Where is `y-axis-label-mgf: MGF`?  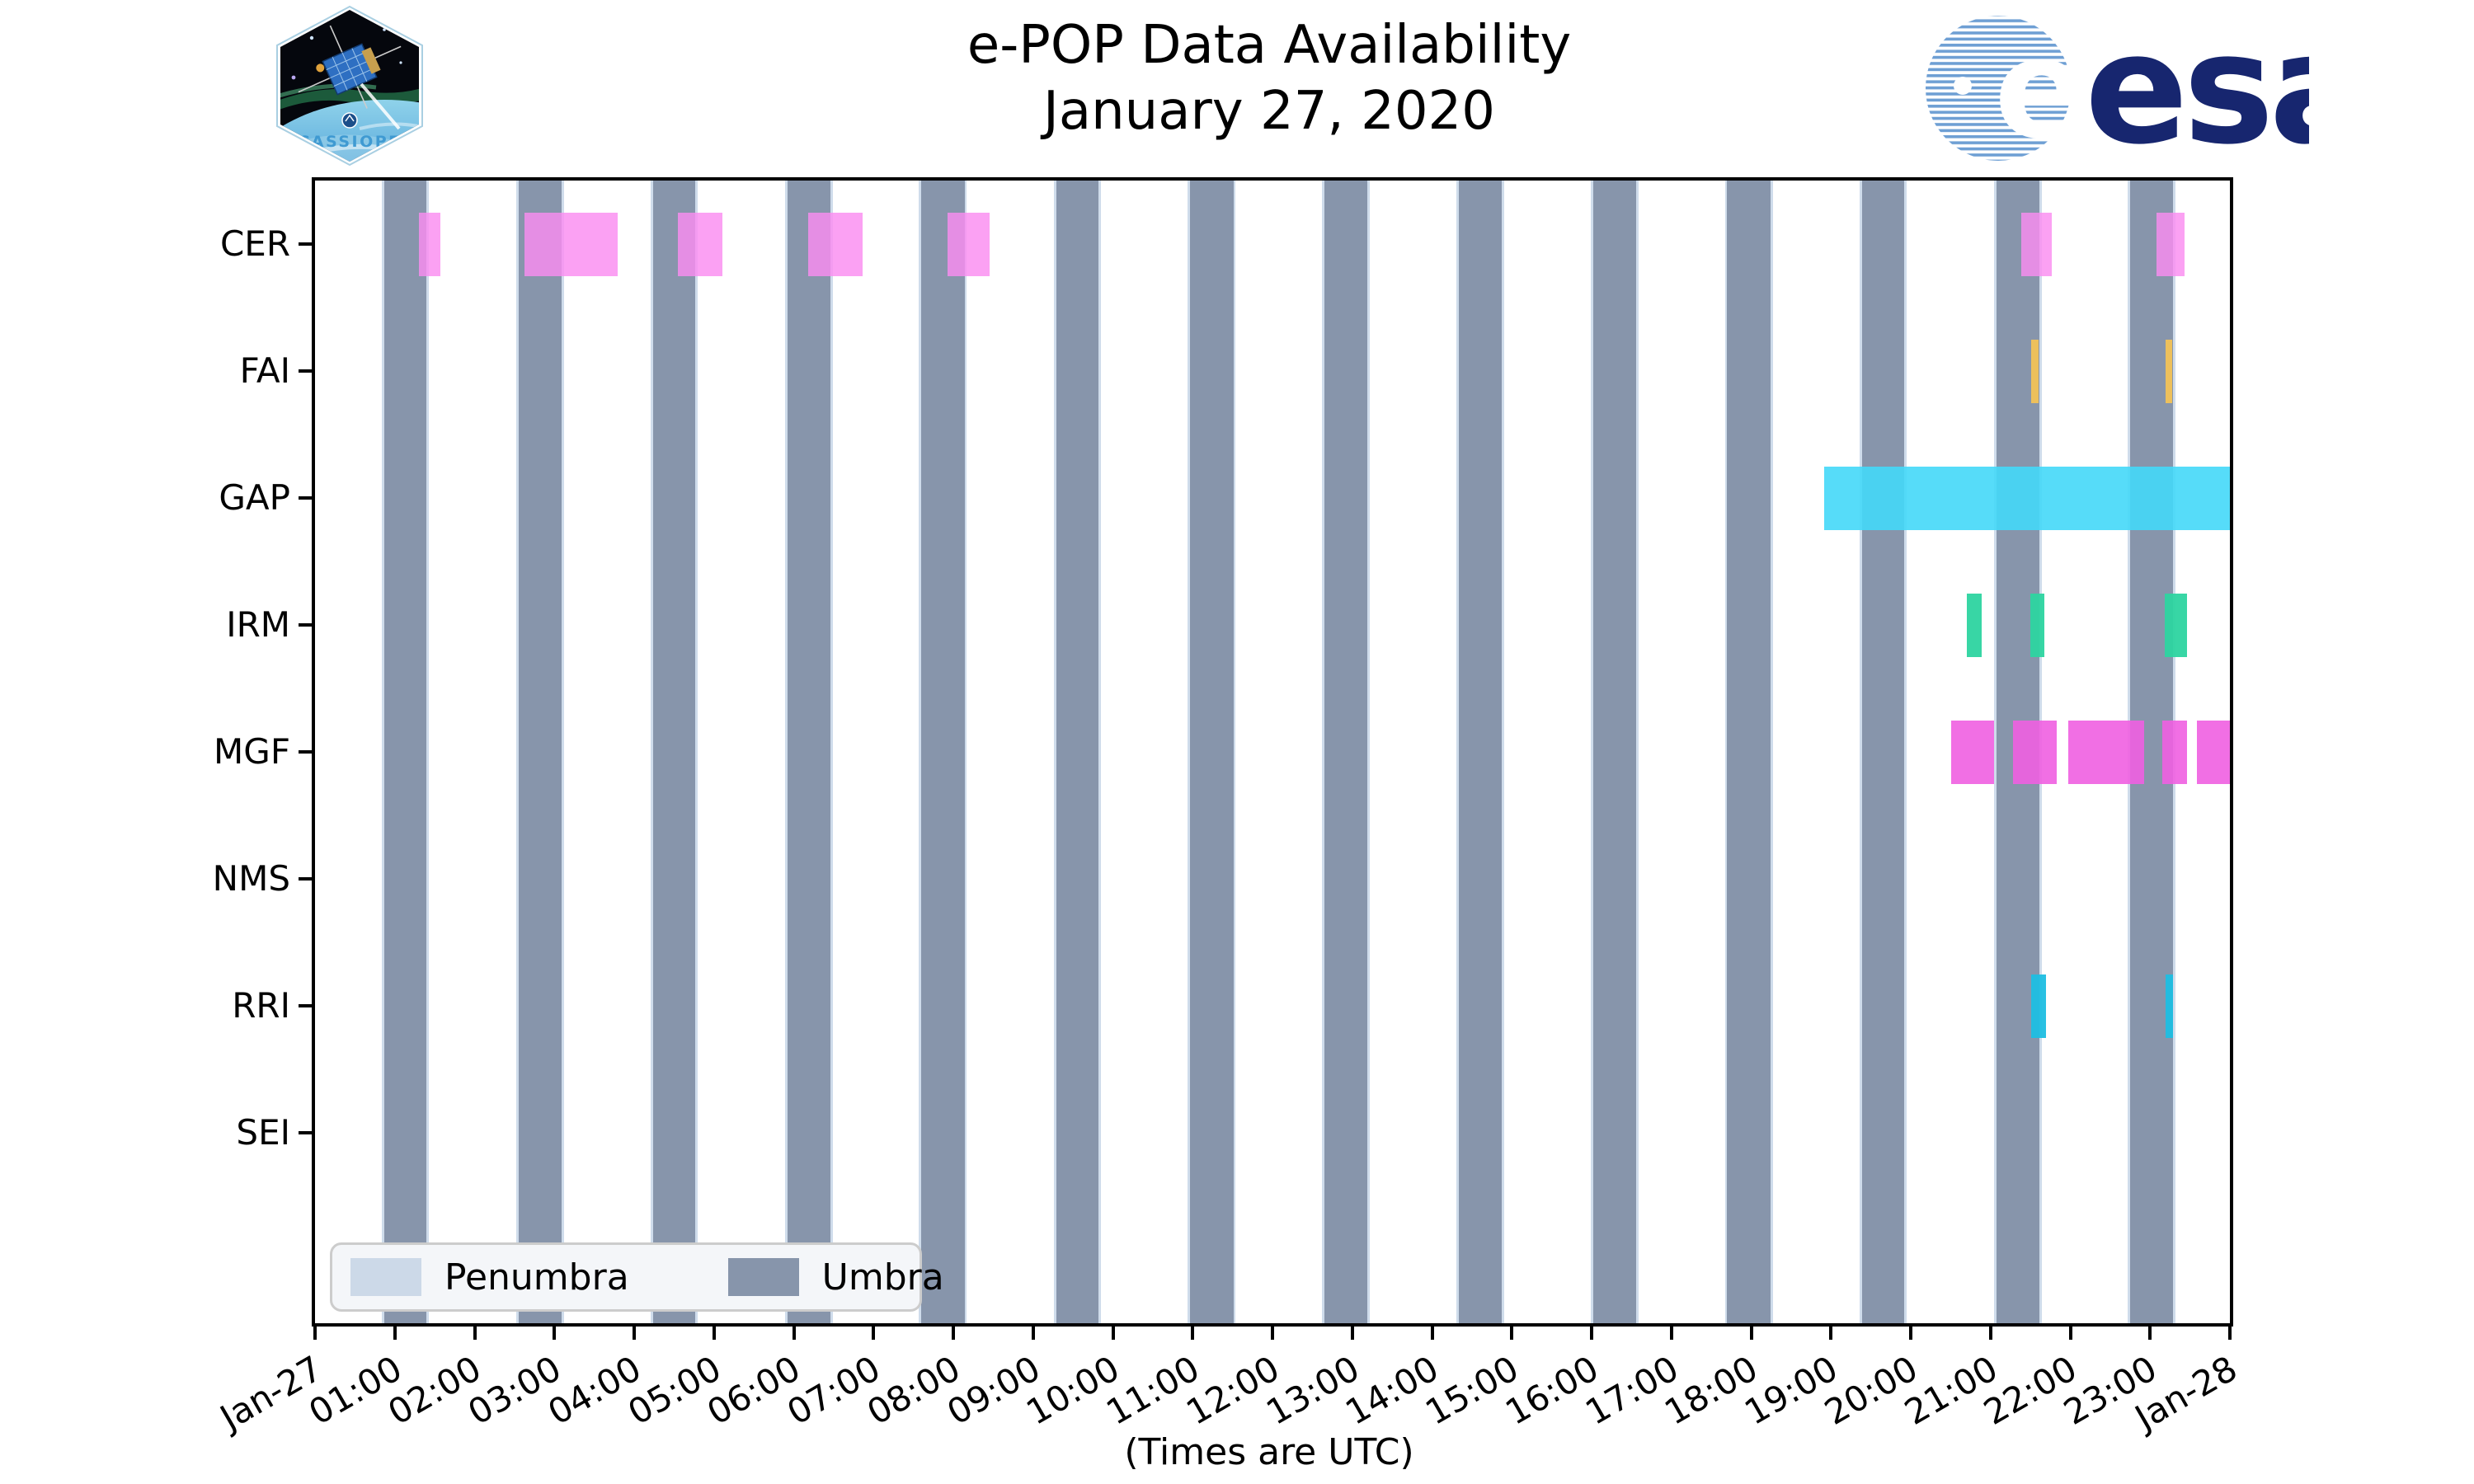 y-axis-label-mgf: MGF is located at coordinates (252, 751).